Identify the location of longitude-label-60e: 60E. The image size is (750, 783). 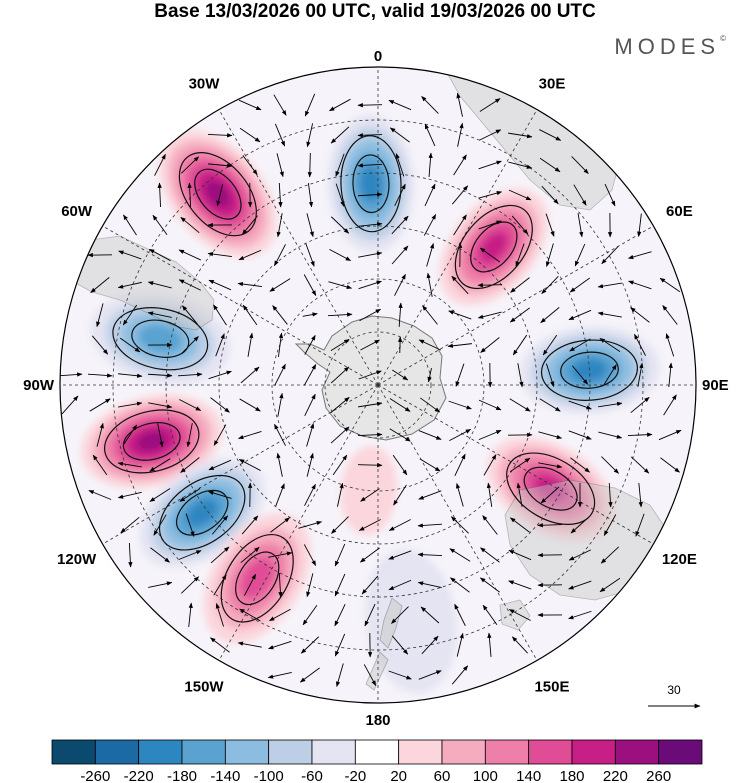
(679, 211).